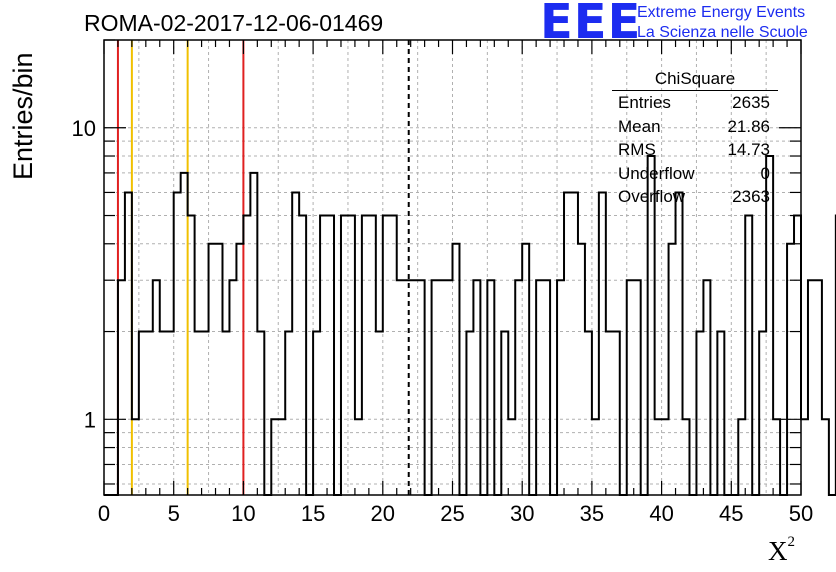 Image resolution: width=836 pixels, height=572 pixels. Describe the element at coordinates (661, 513) in the screenshot. I see `x-tick-label: 40` at that location.